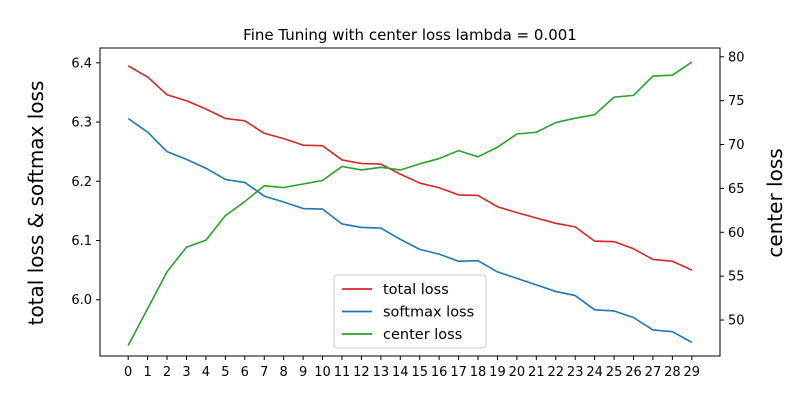  I want to click on y-left-tick-label: 6.0, so click(81, 300).